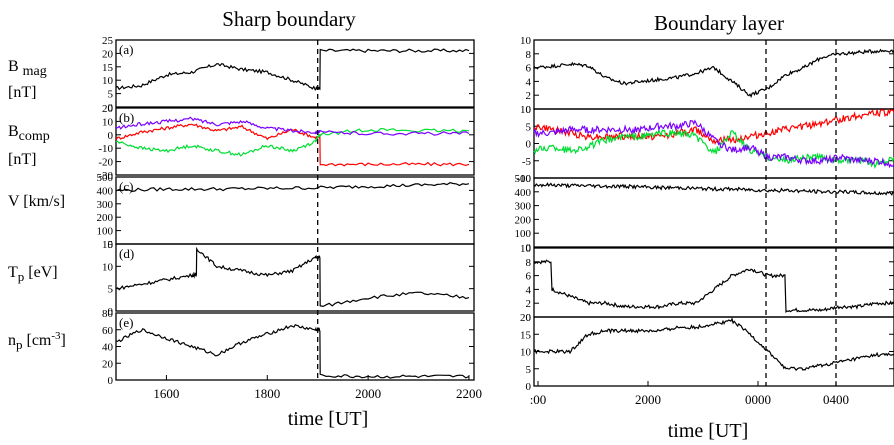  Describe the element at coordinates (289, 19) in the screenshot. I see `left-chart-title: Sharp boundary` at that location.